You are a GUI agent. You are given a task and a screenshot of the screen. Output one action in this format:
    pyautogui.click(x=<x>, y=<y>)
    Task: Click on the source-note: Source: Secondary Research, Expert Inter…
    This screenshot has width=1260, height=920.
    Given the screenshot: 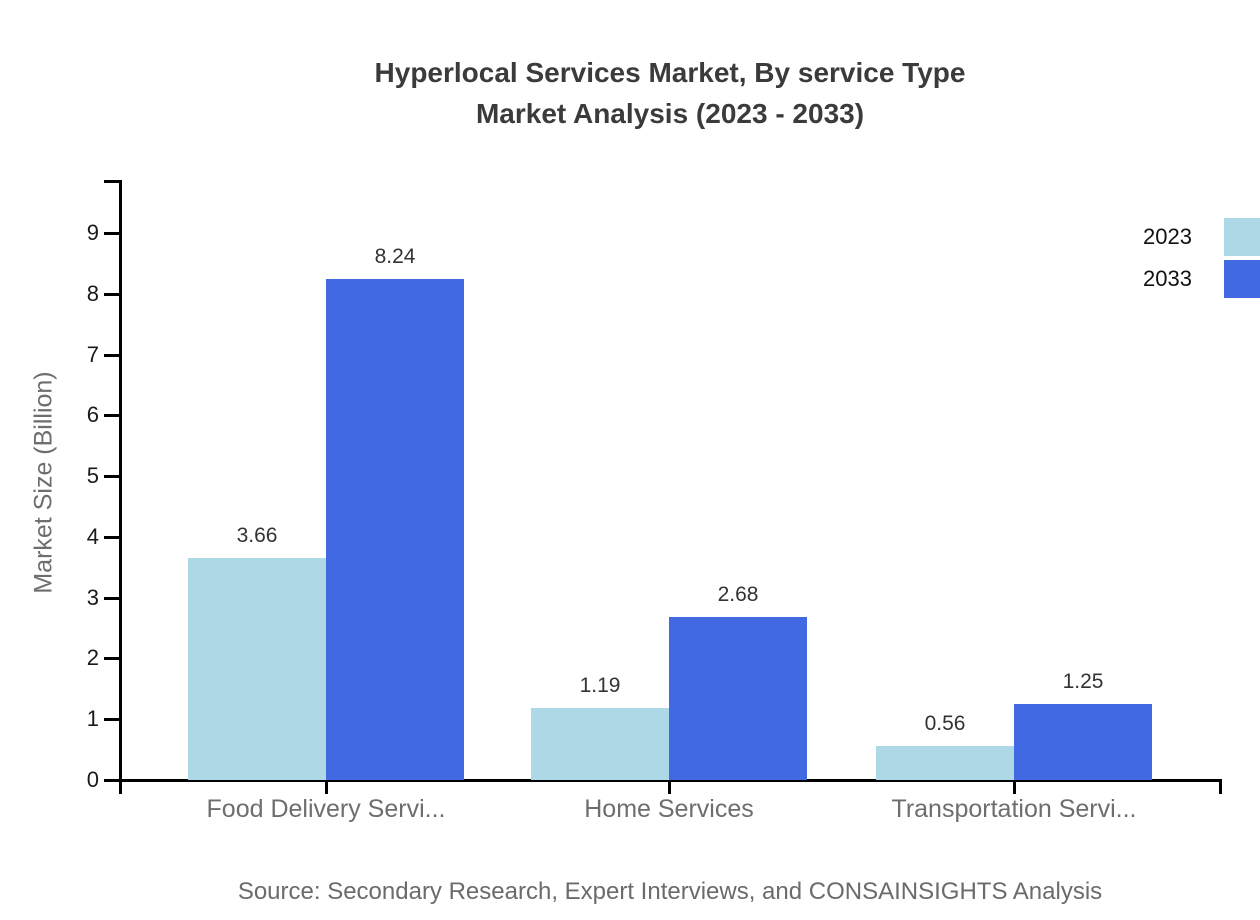 What is the action you would take?
    pyautogui.click(x=670, y=891)
    